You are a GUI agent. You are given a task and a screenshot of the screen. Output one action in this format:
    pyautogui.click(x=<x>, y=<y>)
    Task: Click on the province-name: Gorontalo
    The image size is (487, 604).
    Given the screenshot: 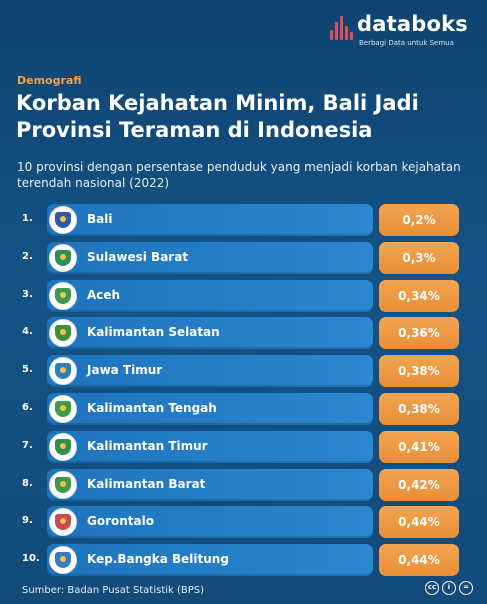 What is the action you would take?
    pyautogui.click(x=120, y=521)
    